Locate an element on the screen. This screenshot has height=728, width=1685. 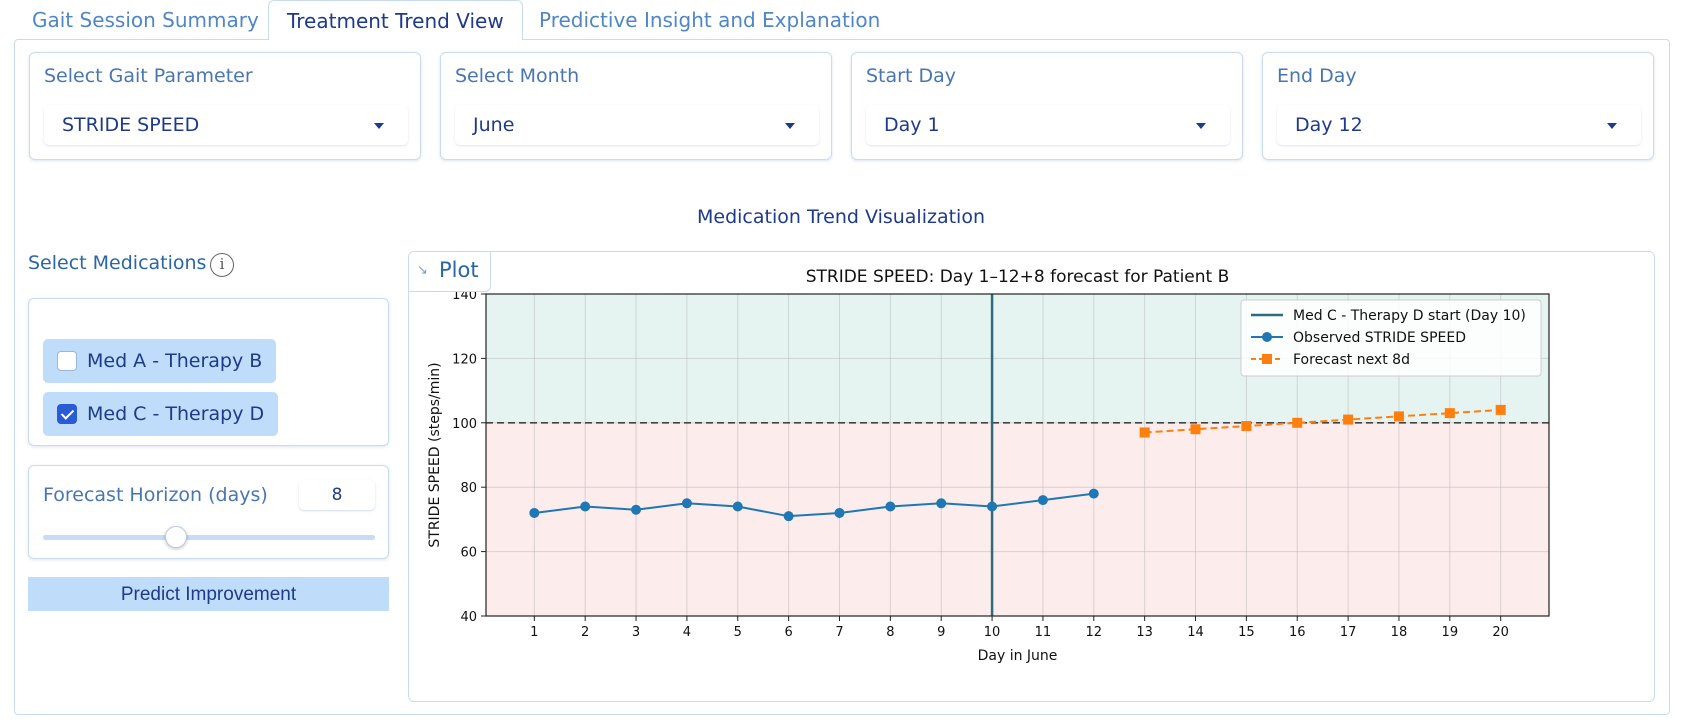
legend-label: Med C - Therapy D start (Day 10) is located at coordinates (1409, 316).